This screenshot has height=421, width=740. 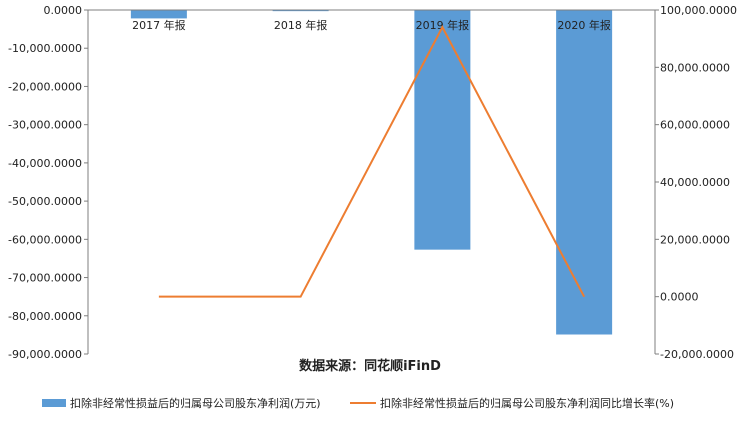 What do you see at coordinates (527, 403) in the screenshot?
I see `legend-line-label: 扣除非经常性损益后的归属母公司股东净利润同比增长率(%)` at bounding box center [527, 403].